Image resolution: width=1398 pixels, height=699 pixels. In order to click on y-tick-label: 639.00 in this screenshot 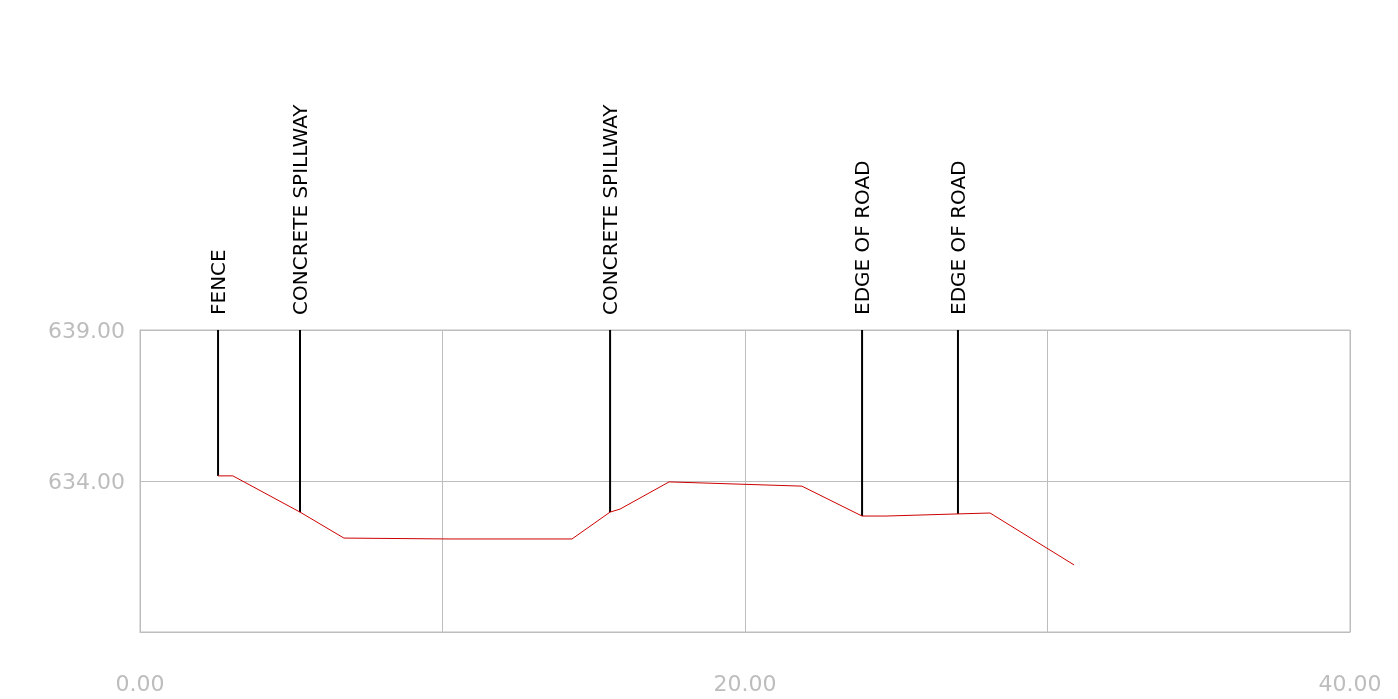, I will do `click(86, 330)`.